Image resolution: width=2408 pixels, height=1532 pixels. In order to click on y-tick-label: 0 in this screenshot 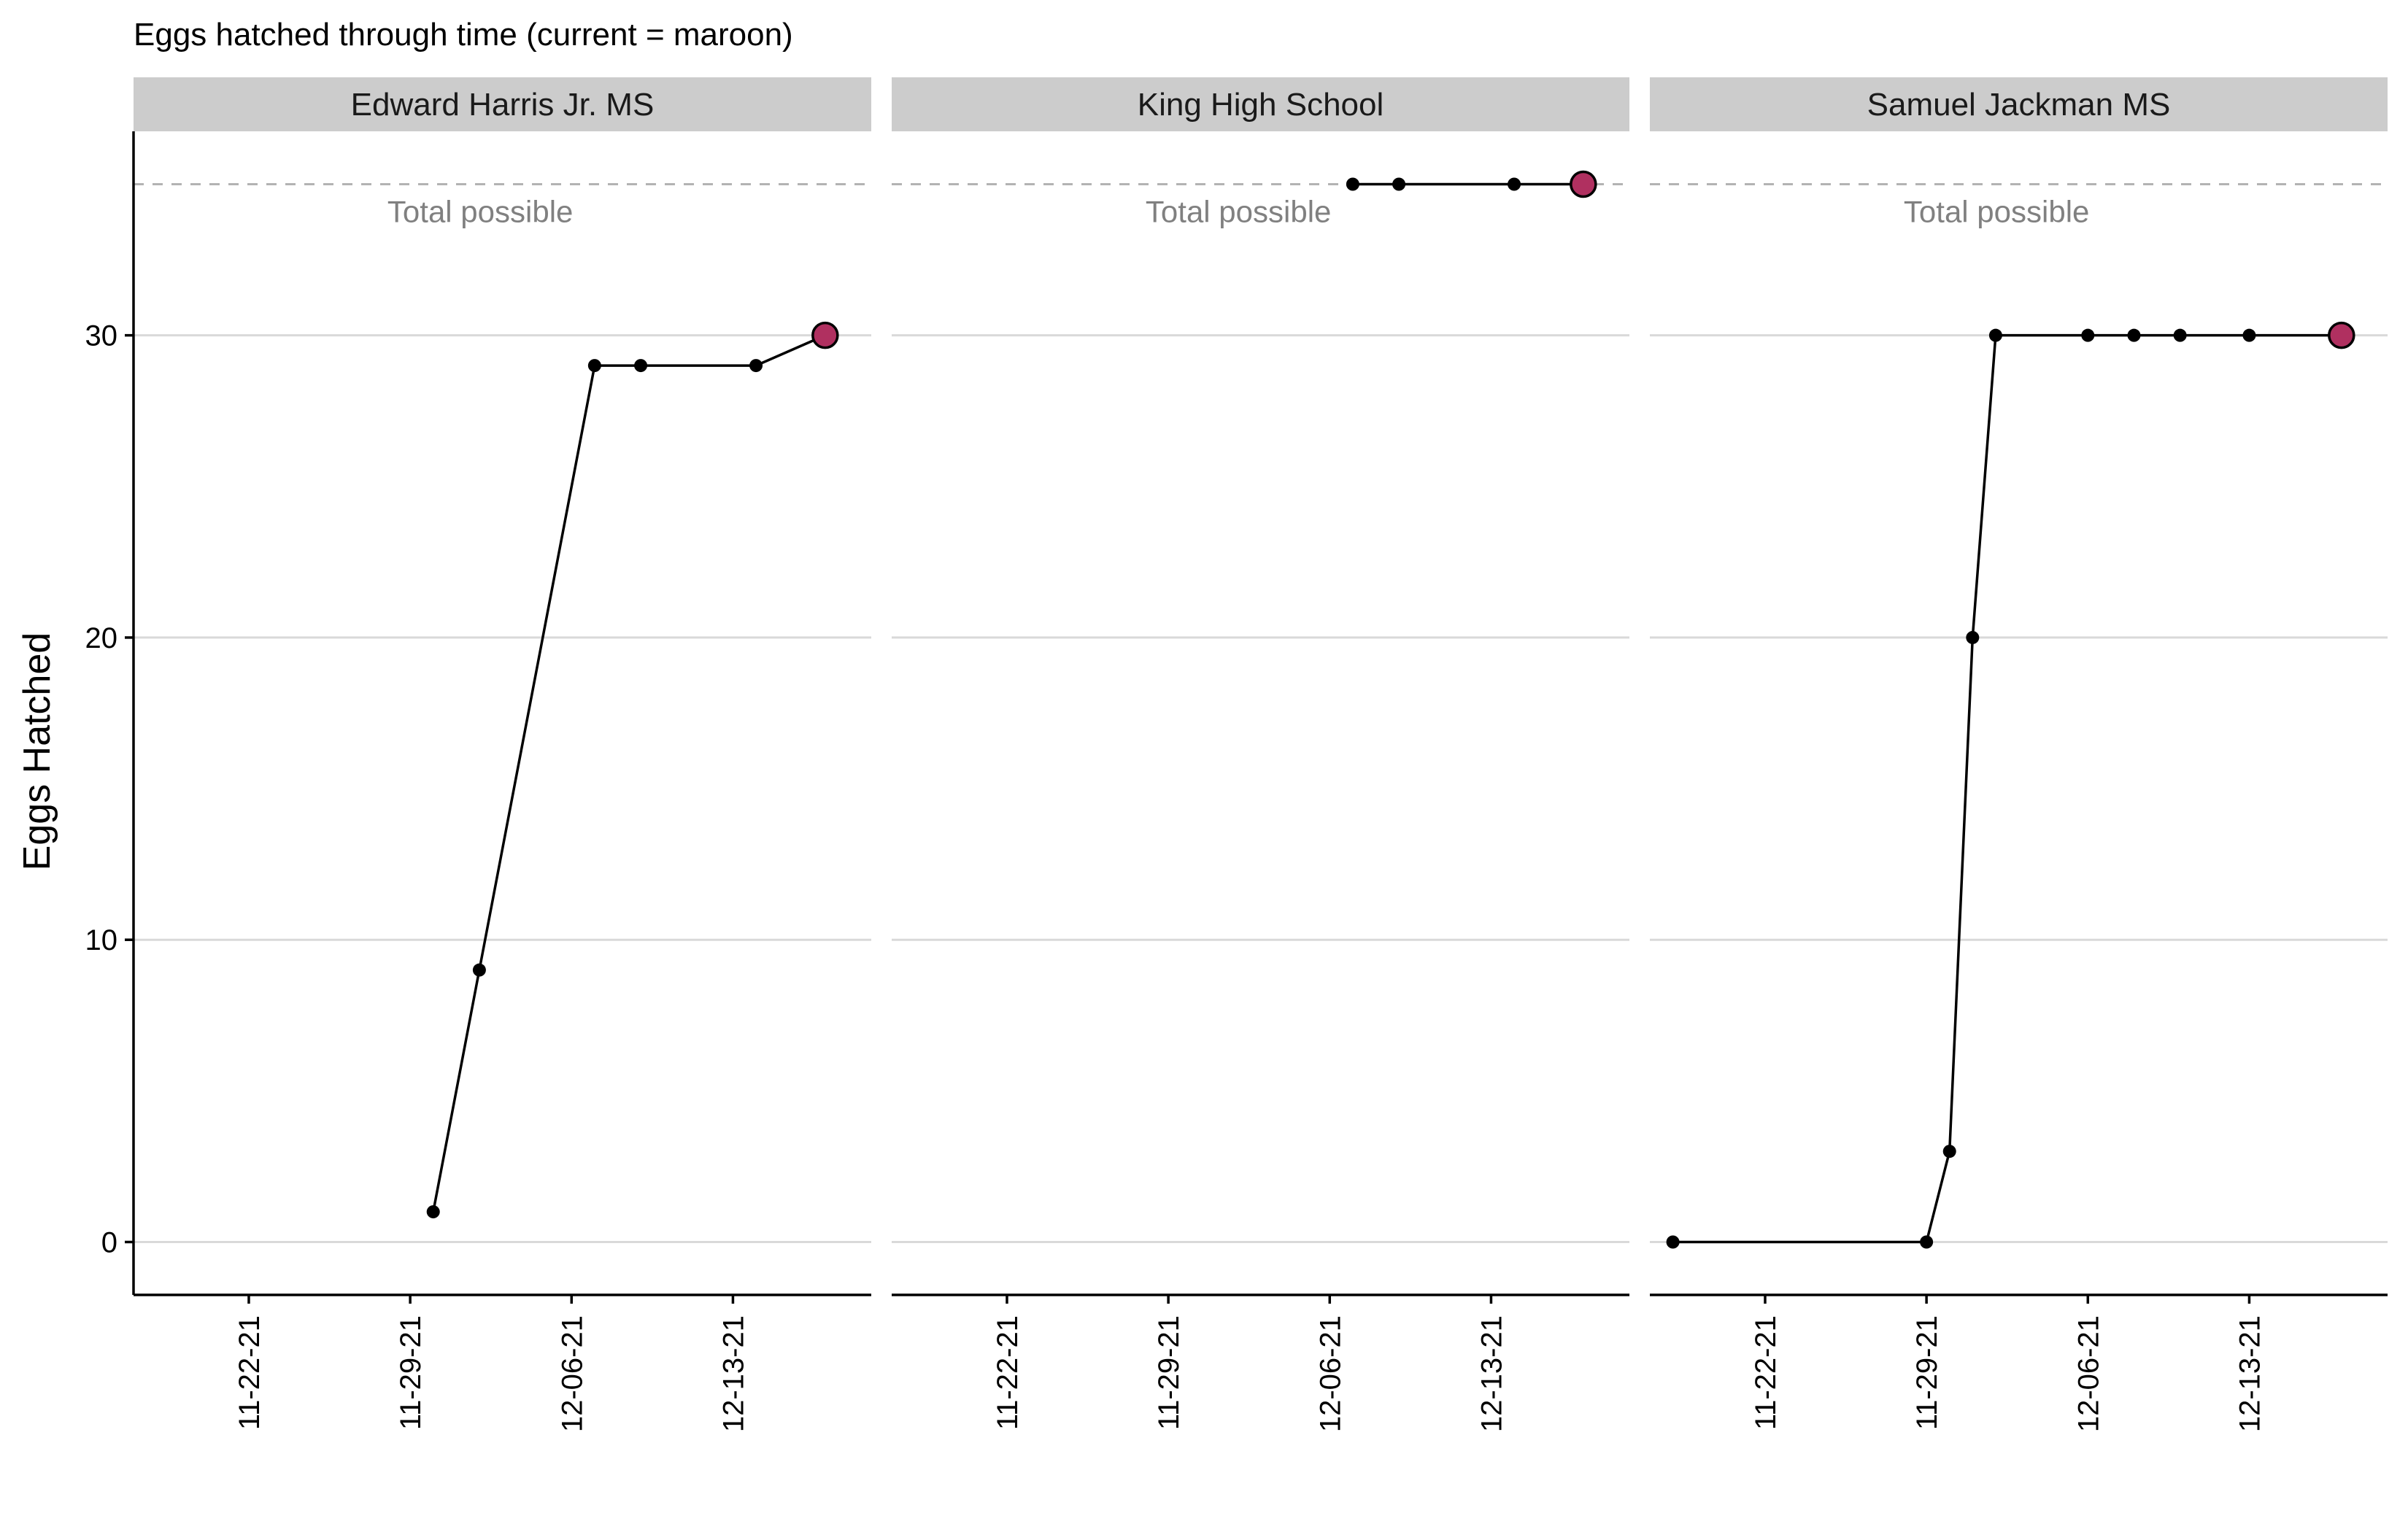, I will do `click(109, 1243)`.